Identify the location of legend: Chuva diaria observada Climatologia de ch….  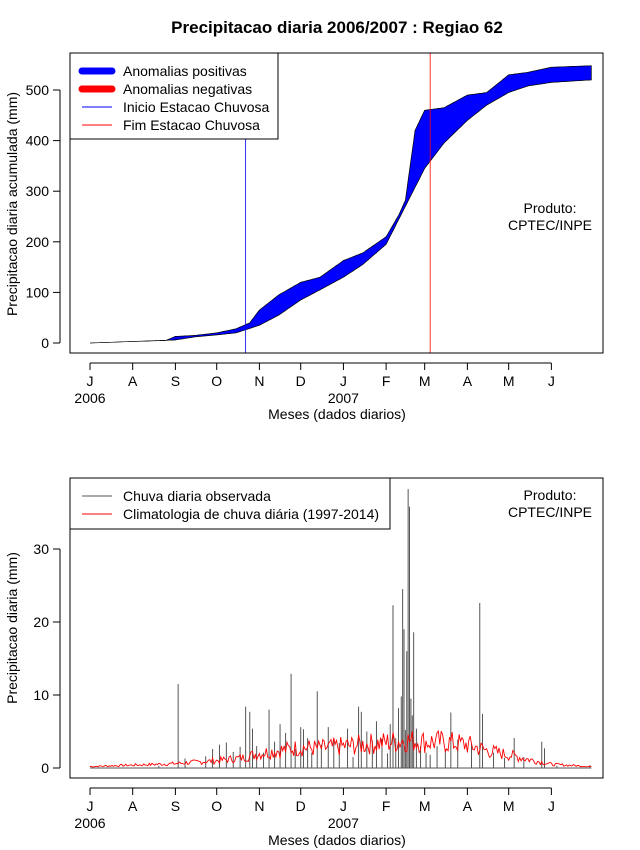
(230, 503).